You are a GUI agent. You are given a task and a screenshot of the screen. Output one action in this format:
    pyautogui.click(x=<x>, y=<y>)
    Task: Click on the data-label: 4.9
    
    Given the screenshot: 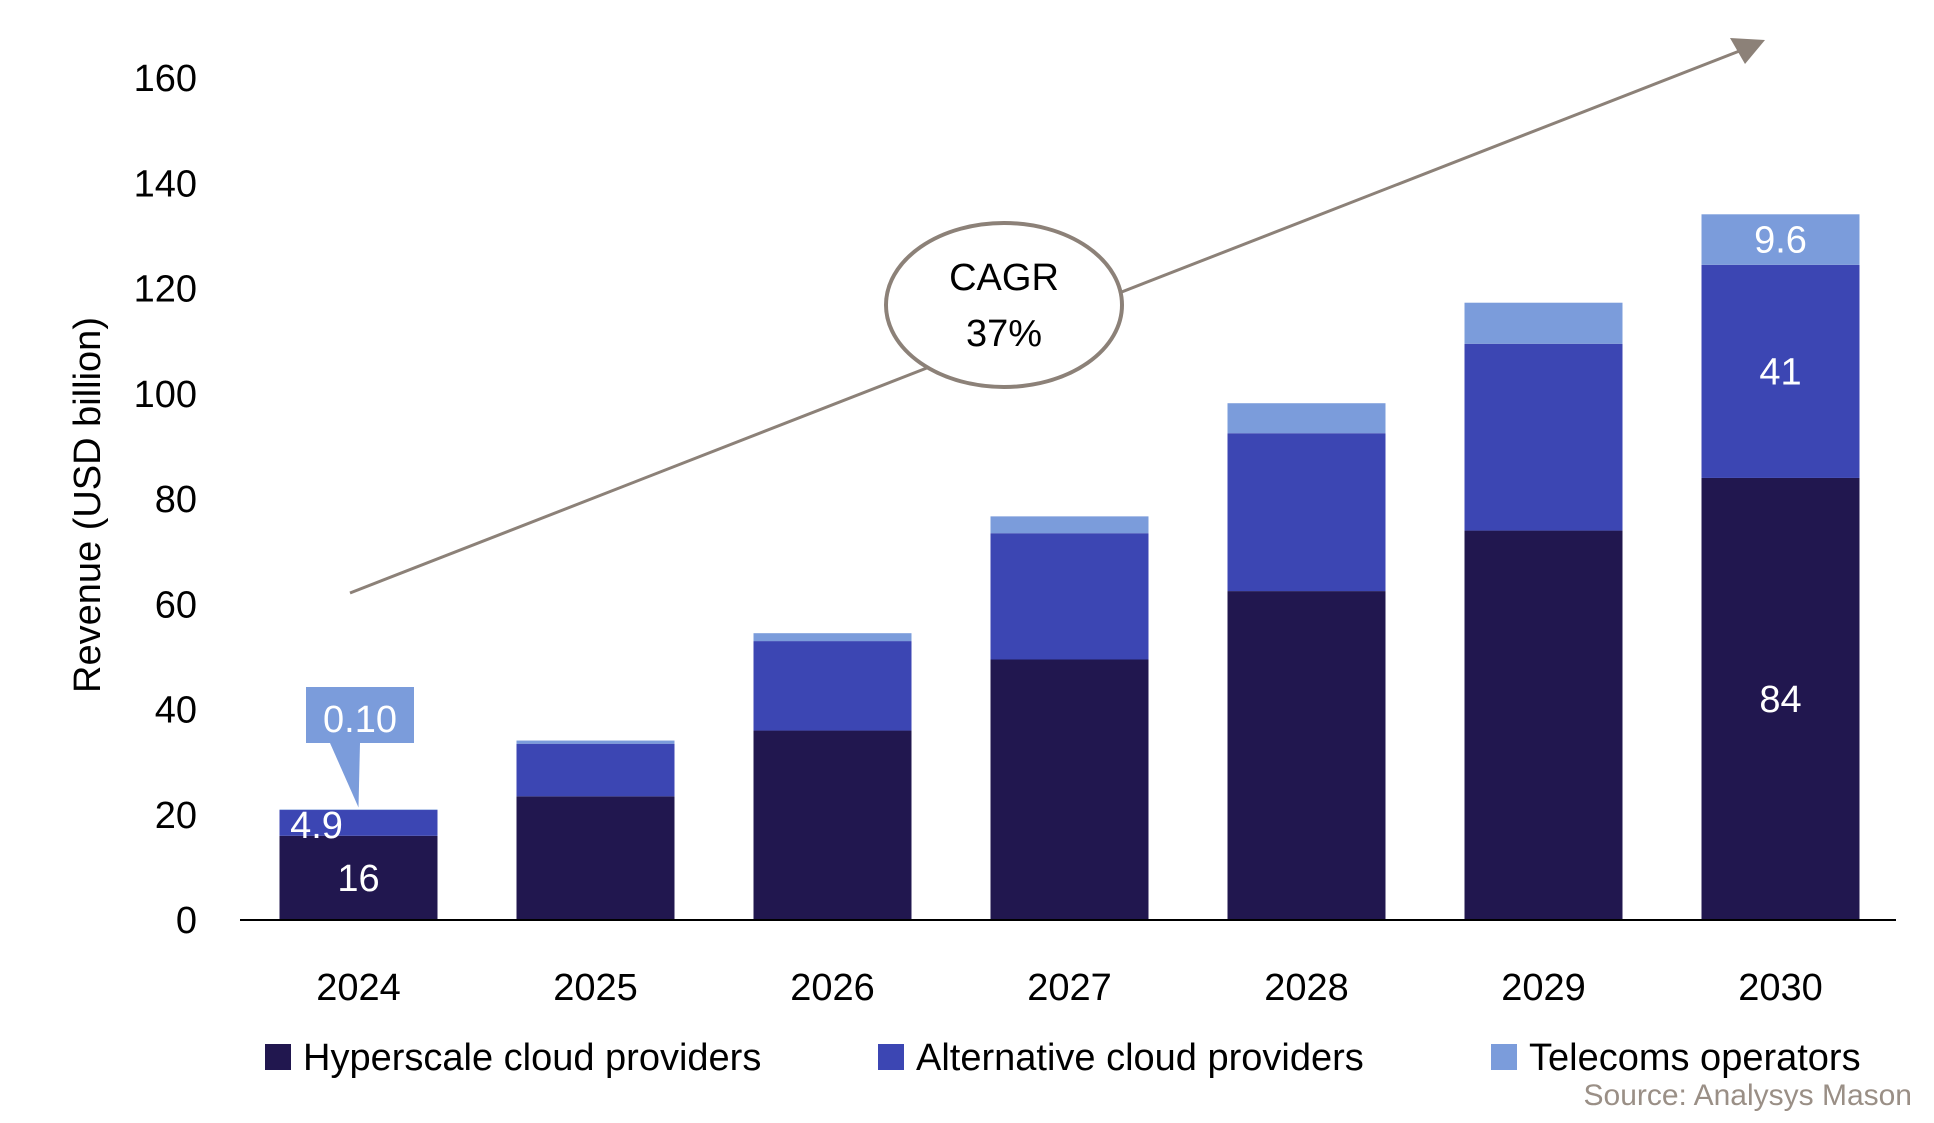 What is the action you would take?
    pyautogui.click(x=316, y=826)
    